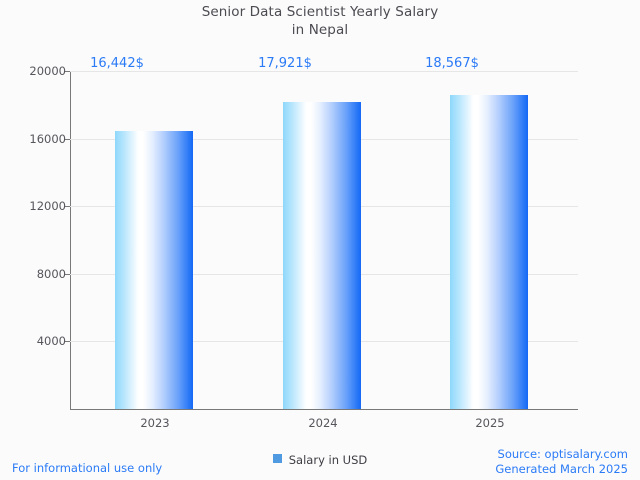 This screenshot has width=640, height=480. What do you see at coordinates (320, 12) in the screenshot?
I see `chart-title-line1: Senior Data Scientist Yearly Salary` at bounding box center [320, 12].